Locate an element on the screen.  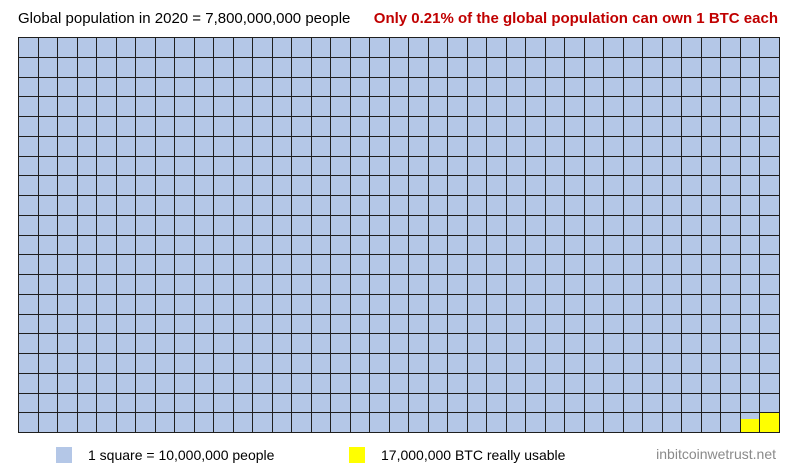
watermark: inbitcoinwetrust.net is located at coordinates (716, 454).